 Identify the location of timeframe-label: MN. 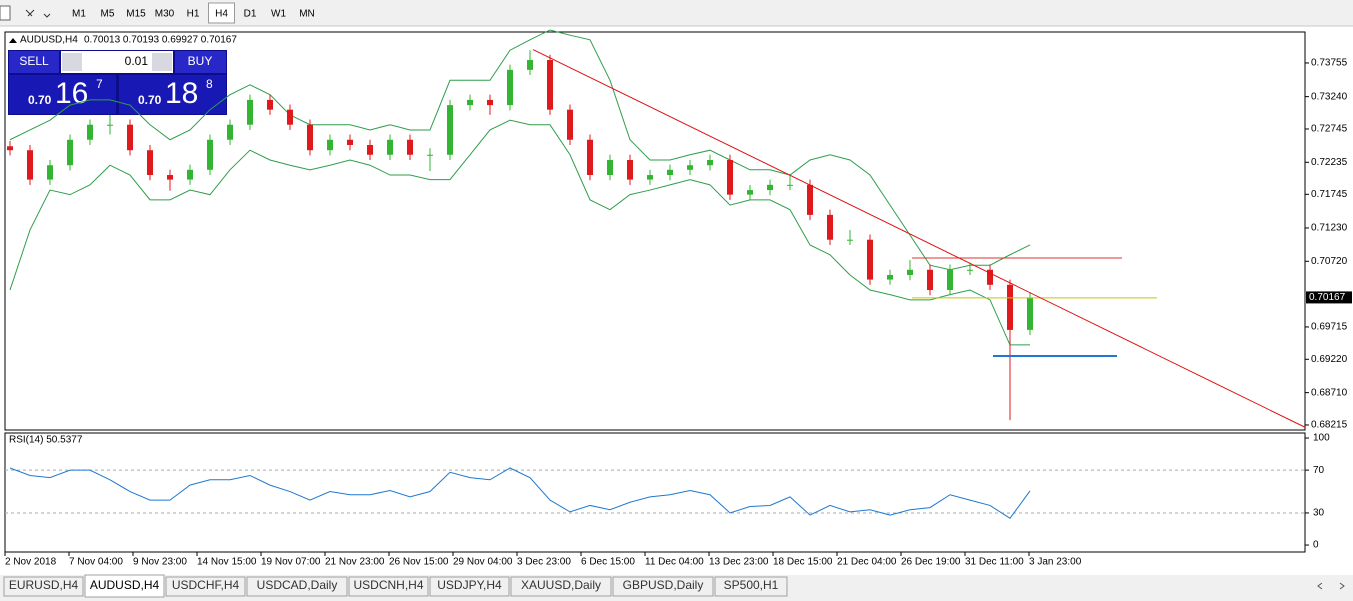
(307, 14).